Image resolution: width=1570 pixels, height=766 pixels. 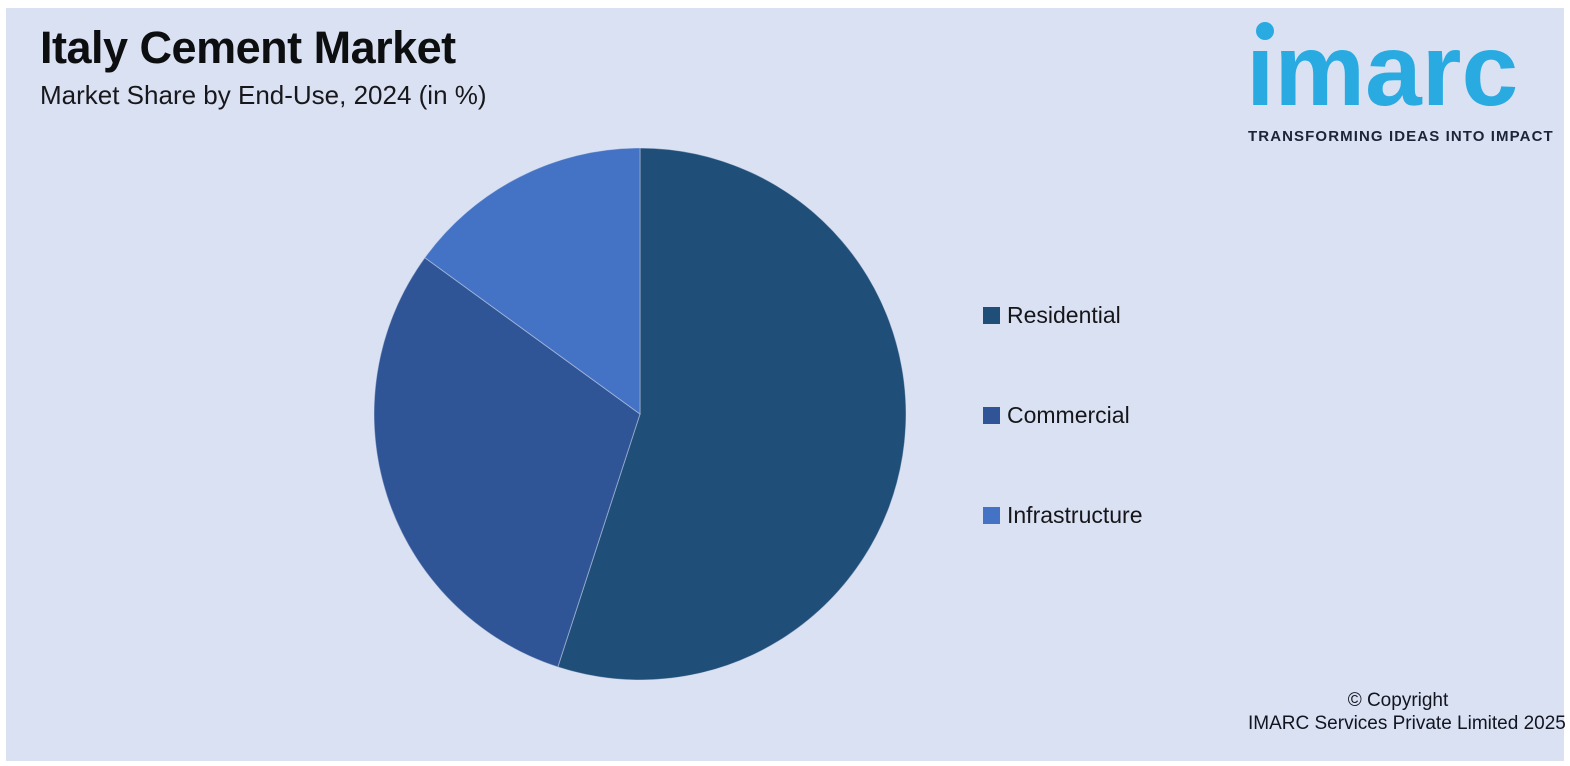 I want to click on legend-item-residential: Residential, so click(x=1052, y=314).